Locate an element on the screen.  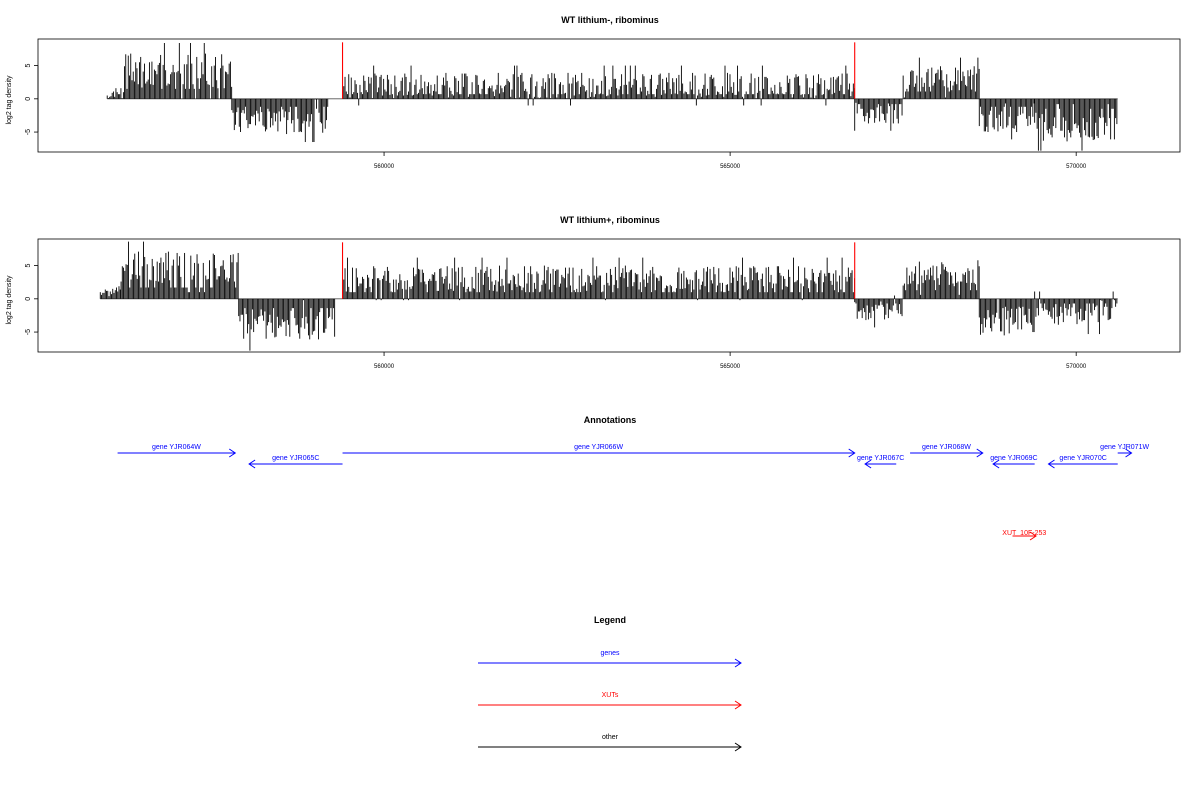
legend-arrowhead-xuts is located at coordinates (738, 705).